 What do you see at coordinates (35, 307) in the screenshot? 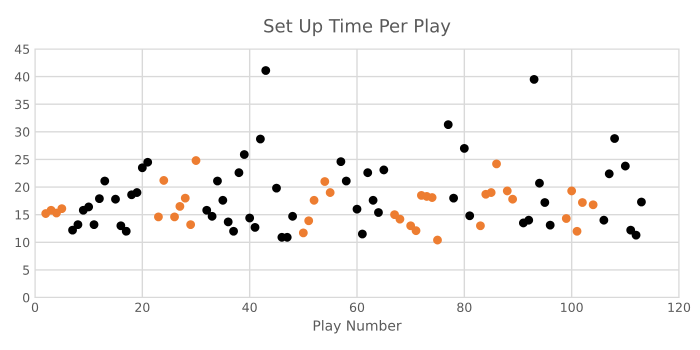
I see `x-tick-label: 0` at bounding box center [35, 307].